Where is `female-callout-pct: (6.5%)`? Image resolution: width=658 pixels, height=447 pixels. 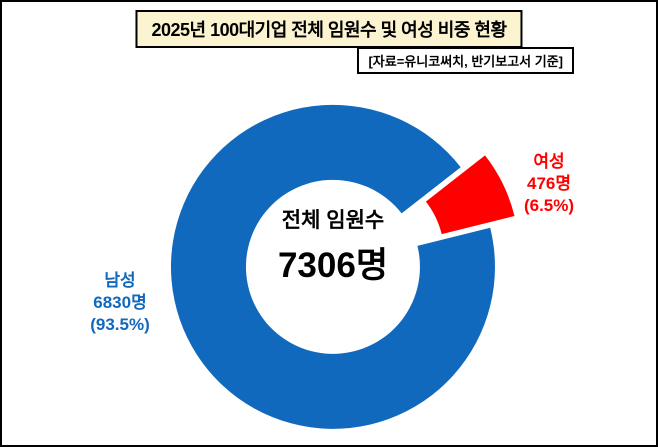
female-callout-pct: (6.5%) is located at coordinates (549, 205).